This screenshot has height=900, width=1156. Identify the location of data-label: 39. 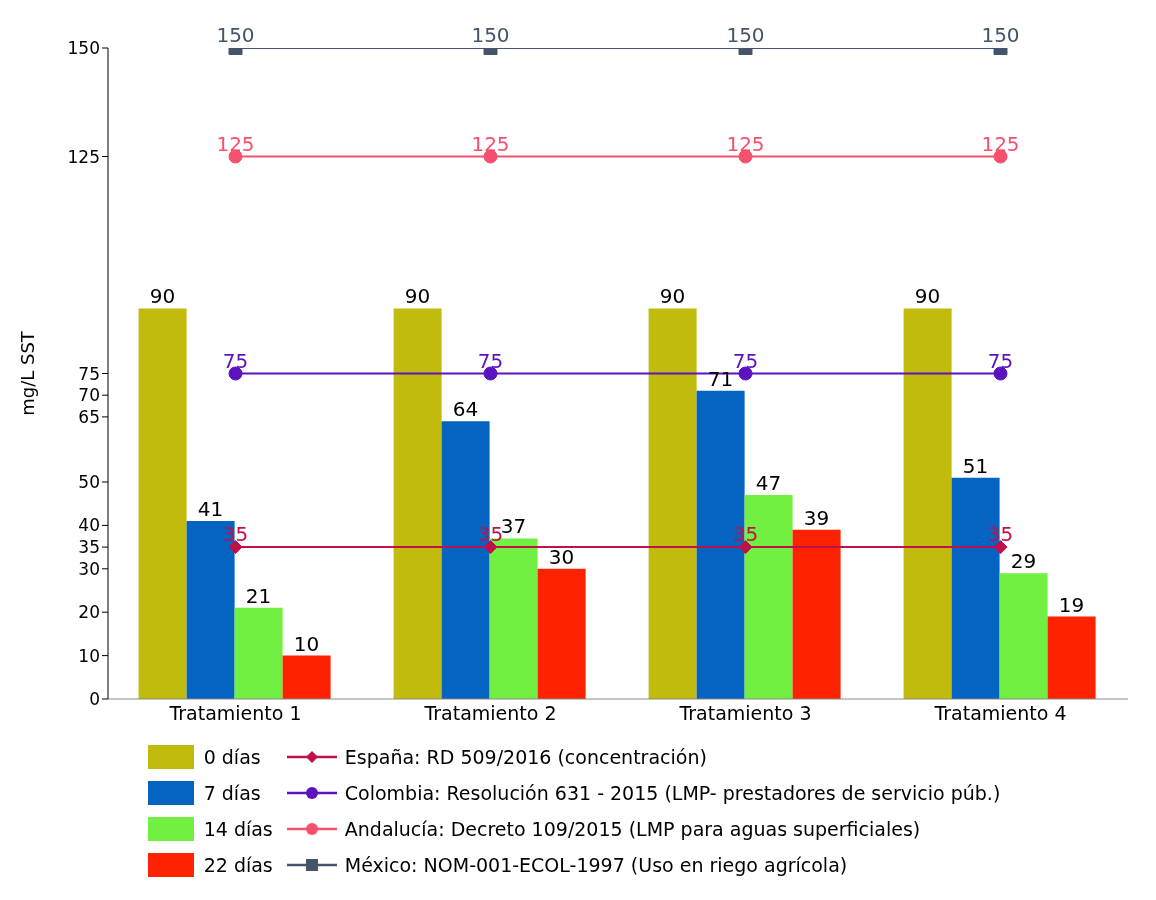
(816, 517).